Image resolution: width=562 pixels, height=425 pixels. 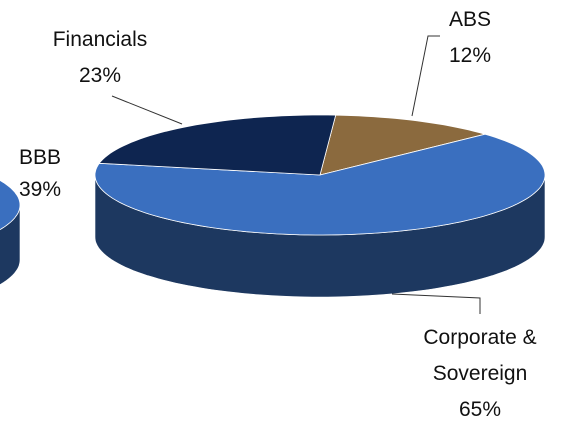 What do you see at coordinates (480, 409) in the screenshot?
I see `value-label: 65%` at bounding box center [480, 409].